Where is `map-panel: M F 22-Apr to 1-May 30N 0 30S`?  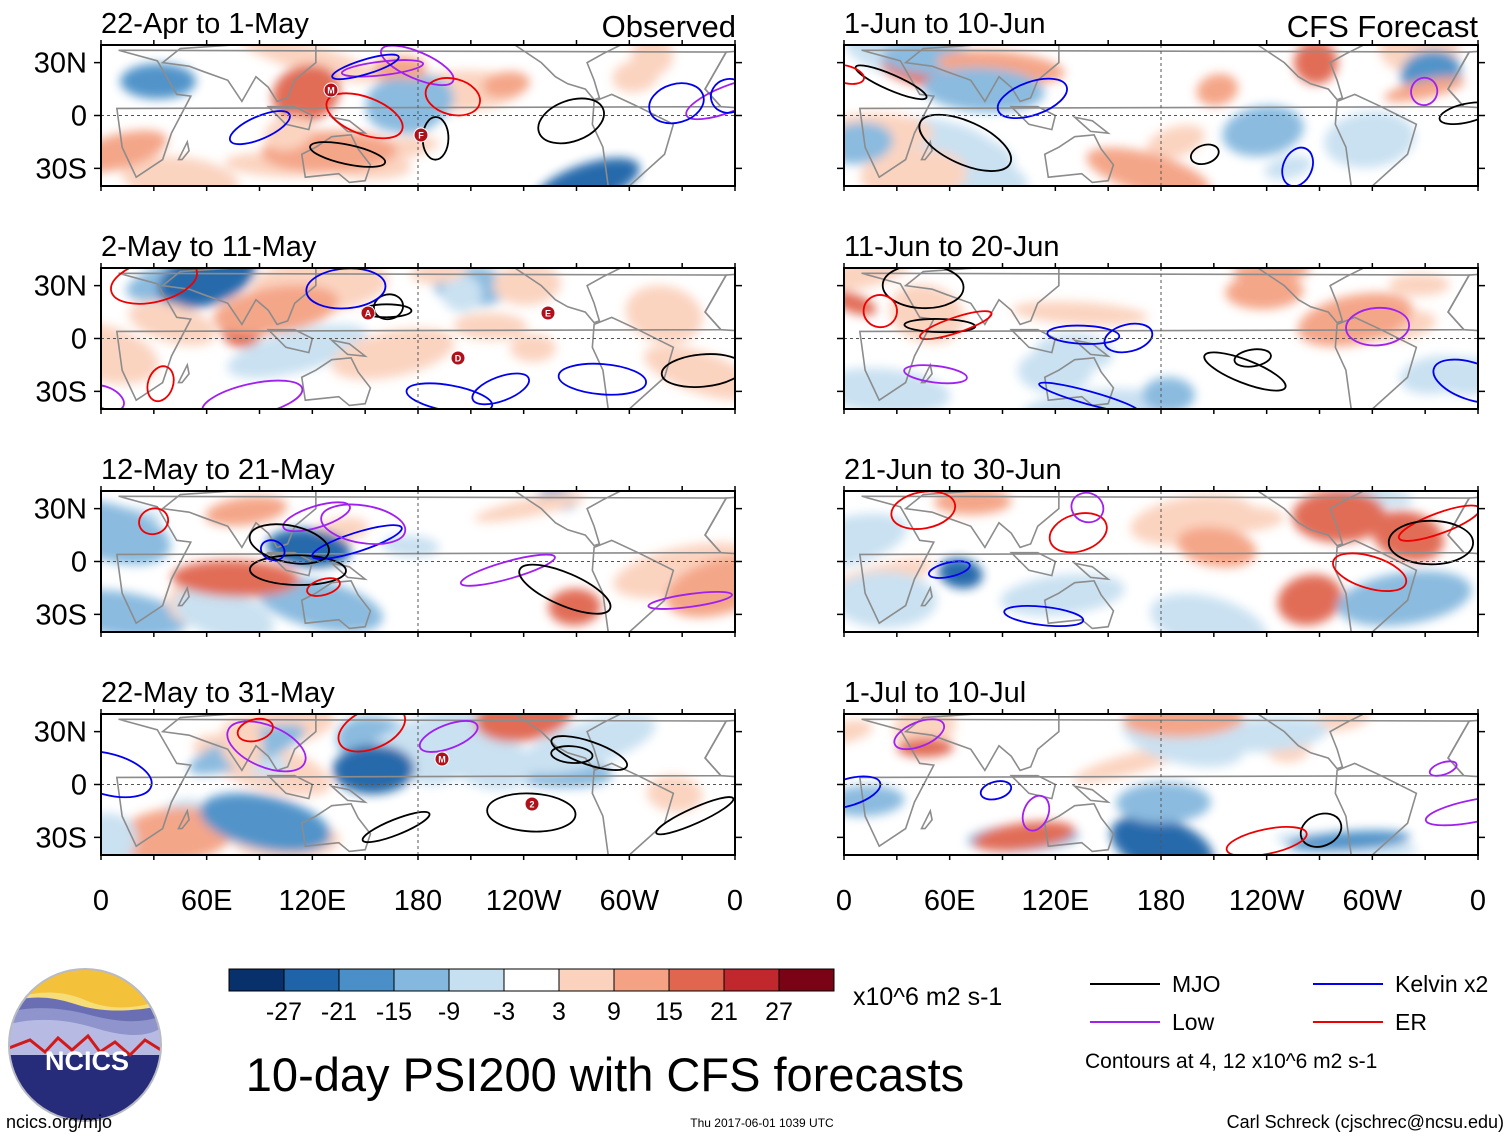 map-panel: M F 22-Apr to 1-May 30N 0 30S is located at coordinates (388, 99).